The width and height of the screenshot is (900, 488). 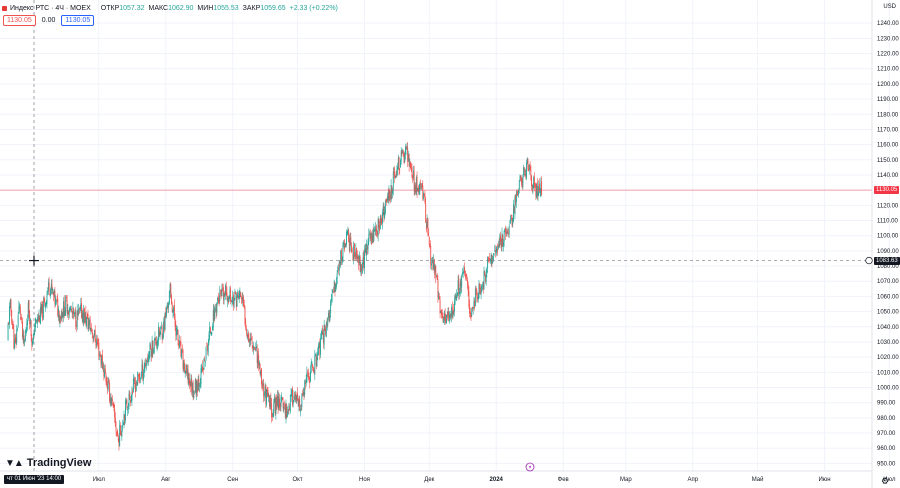 What do you see at coordinates (78, 20) in the screenshot?
I see `buy-button: 1130.05` at bounding box center [78, 20].